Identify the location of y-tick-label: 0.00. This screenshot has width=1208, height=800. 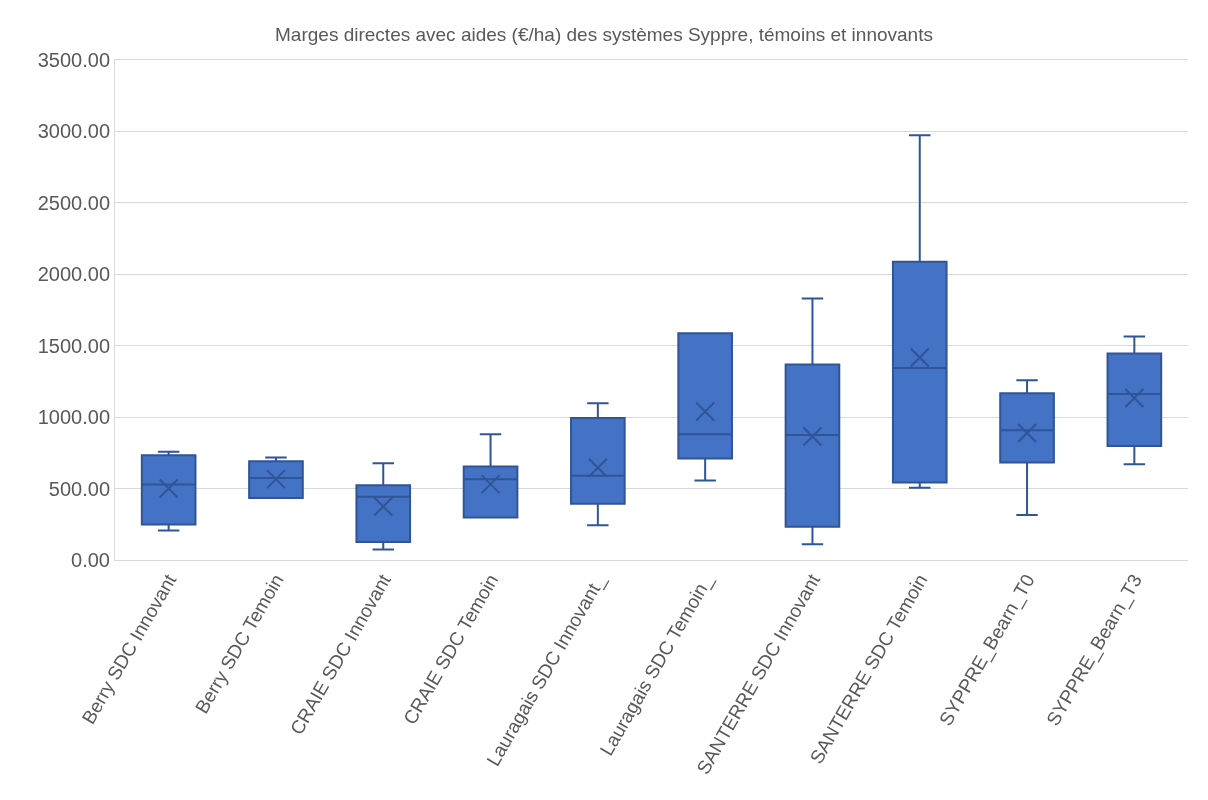
(90, 560).